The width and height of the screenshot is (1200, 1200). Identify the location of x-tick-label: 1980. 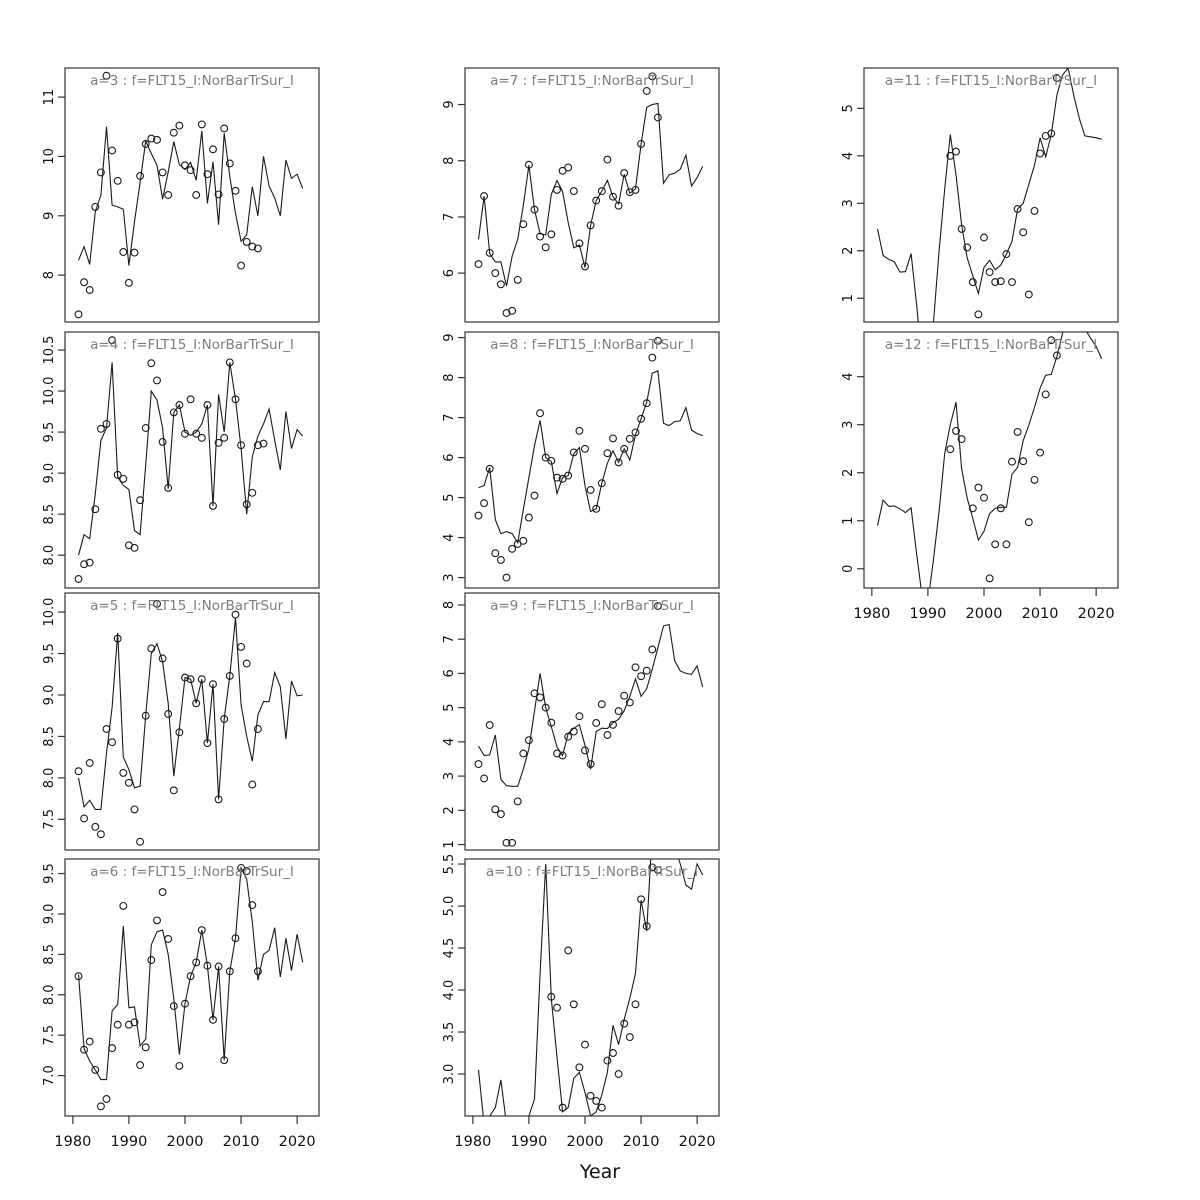
(871, 614).